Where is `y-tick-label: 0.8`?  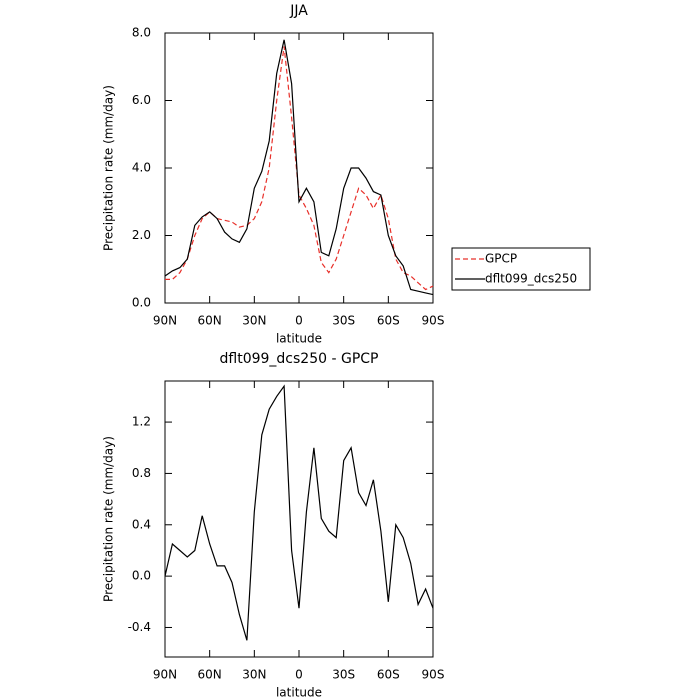
y-tick-label: 0.8 is located at coordinates (141, 473).